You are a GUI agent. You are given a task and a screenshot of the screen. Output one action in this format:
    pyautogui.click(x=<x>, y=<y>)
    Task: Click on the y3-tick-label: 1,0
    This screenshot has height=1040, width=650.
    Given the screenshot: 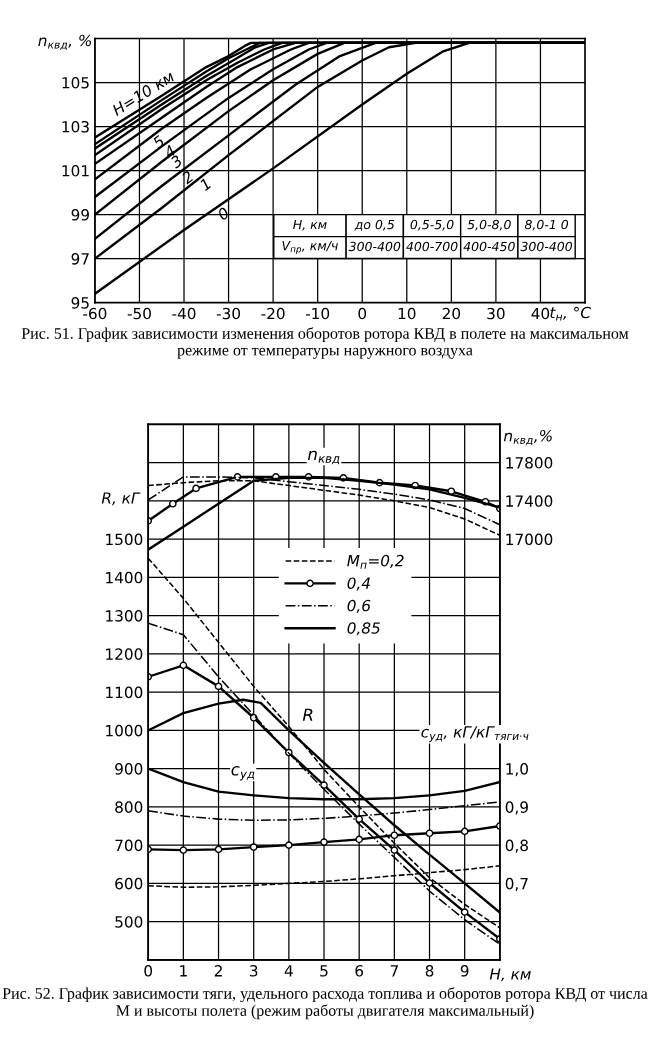 What is the action you would take?
    pyautogui.click(x=517, y=770)
    